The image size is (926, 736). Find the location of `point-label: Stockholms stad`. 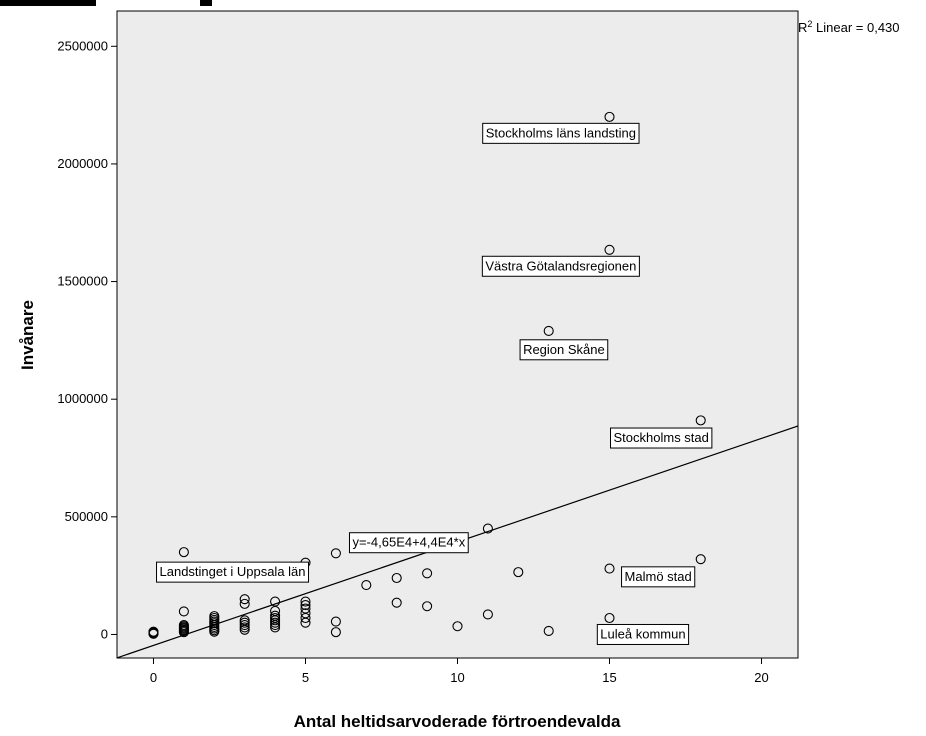

point-label: Stockholms stad is located at coordinates (661, 438).